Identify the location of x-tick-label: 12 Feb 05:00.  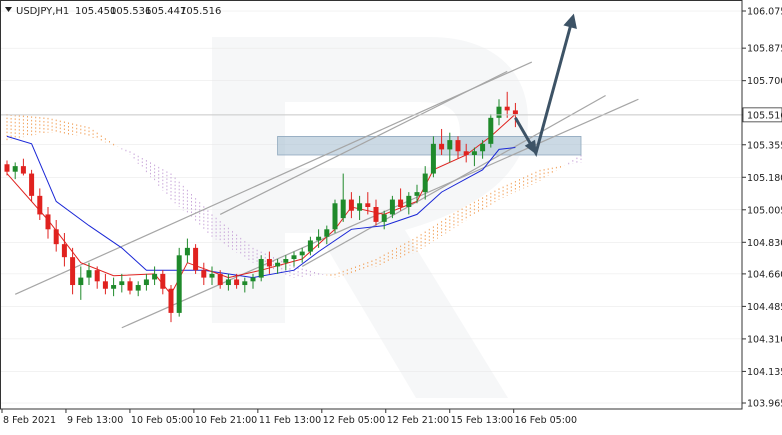
(354, 420).